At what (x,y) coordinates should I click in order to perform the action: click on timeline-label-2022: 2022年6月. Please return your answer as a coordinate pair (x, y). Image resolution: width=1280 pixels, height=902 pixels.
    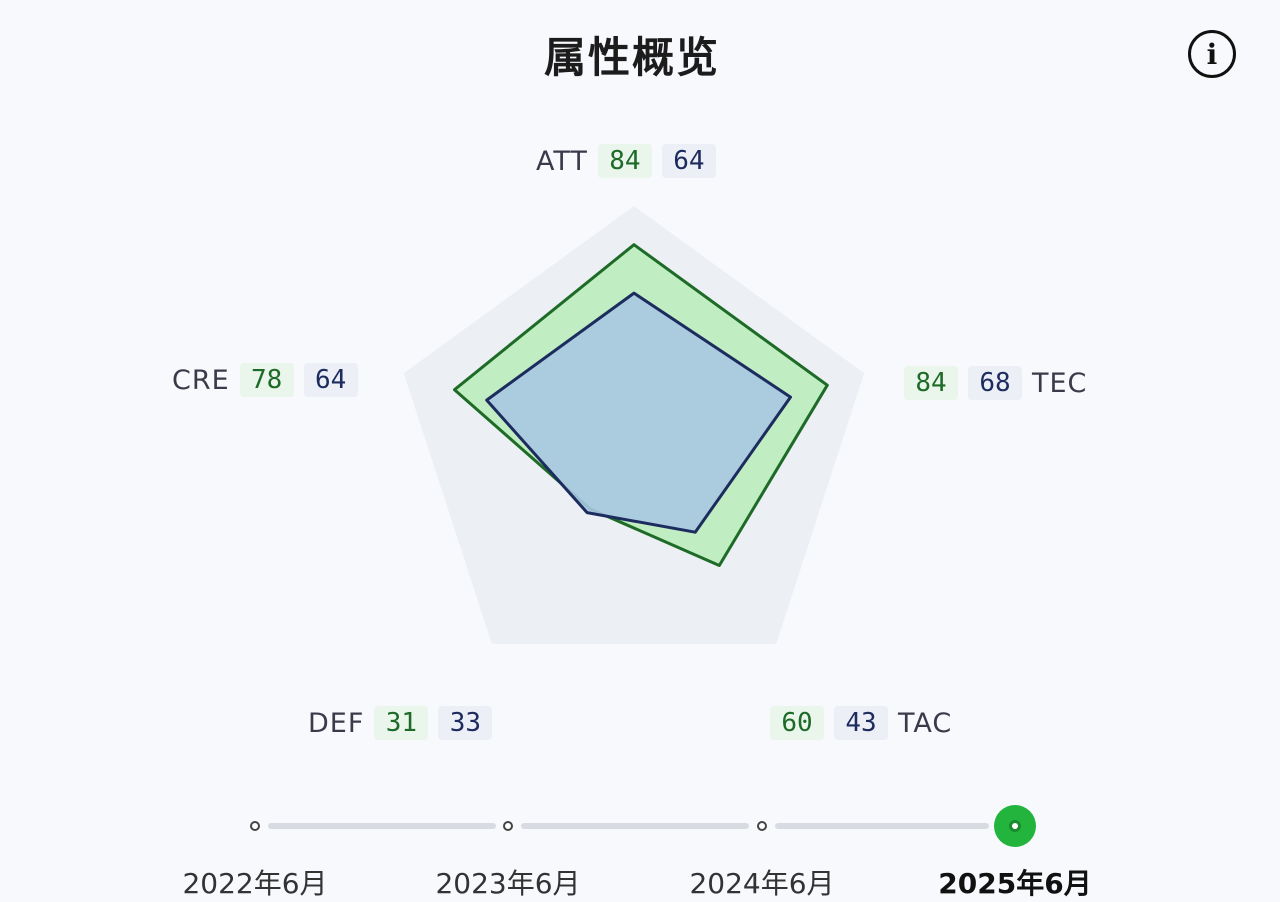
    Looking at the image, I should click on (255, 883).